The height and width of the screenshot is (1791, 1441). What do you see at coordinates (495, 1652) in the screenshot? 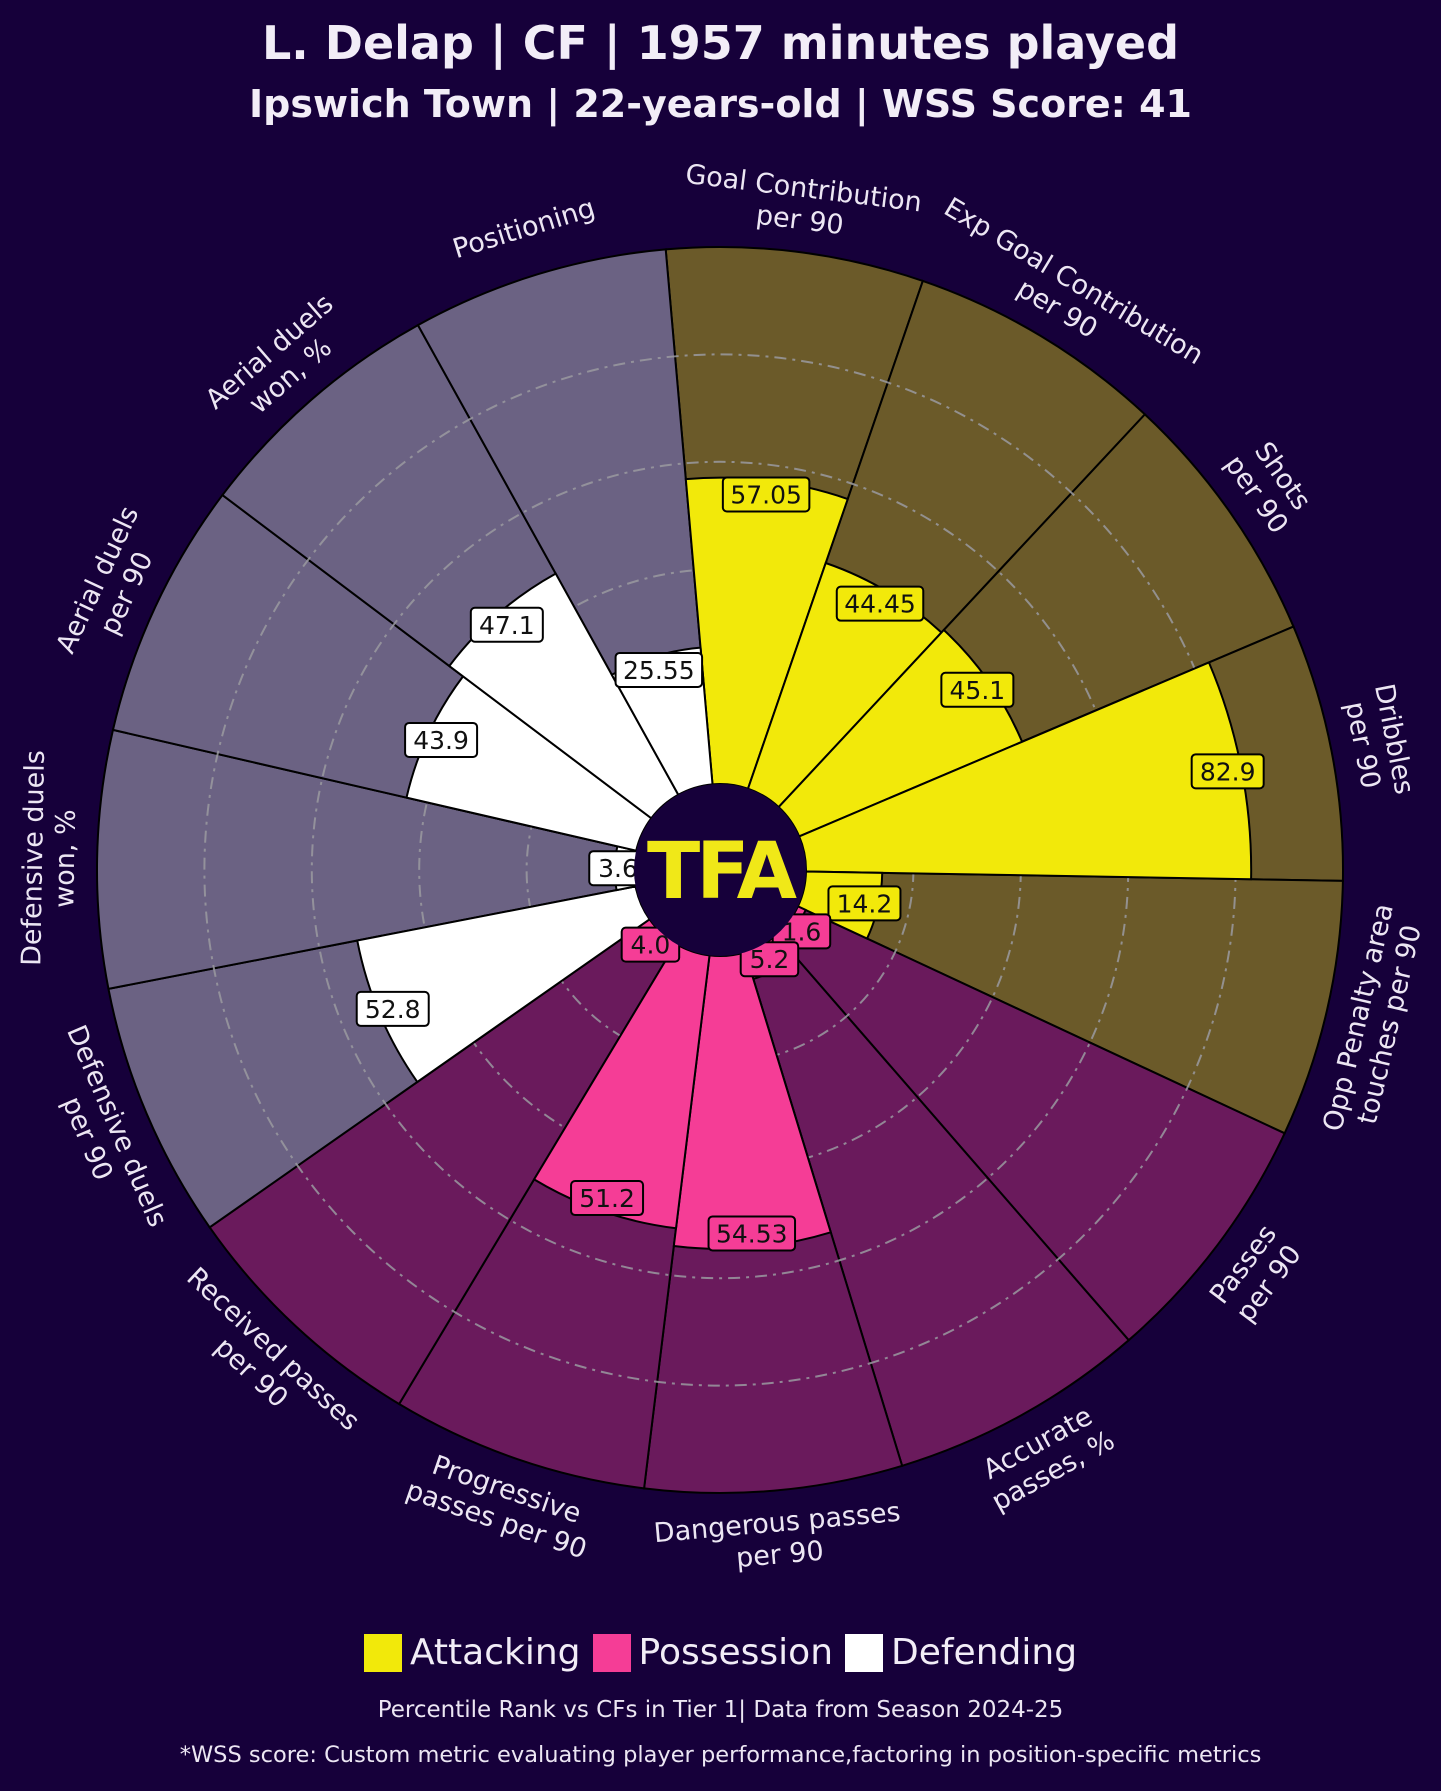
I see `legend-label-attacking: Attacking` at bounding box center [495, 1652].